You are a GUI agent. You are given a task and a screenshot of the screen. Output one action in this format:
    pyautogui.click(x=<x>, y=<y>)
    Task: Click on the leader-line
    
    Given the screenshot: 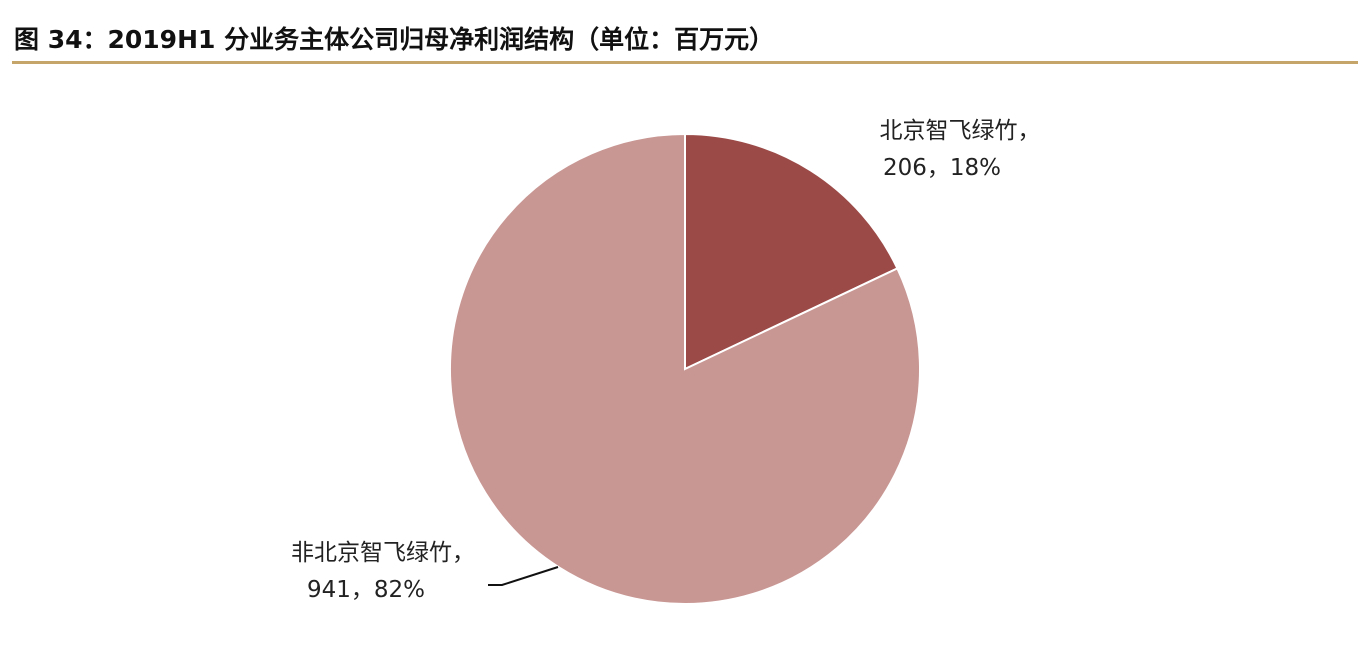 What is the action you would take?
    pyautogui.click(x=523, y=576)
    